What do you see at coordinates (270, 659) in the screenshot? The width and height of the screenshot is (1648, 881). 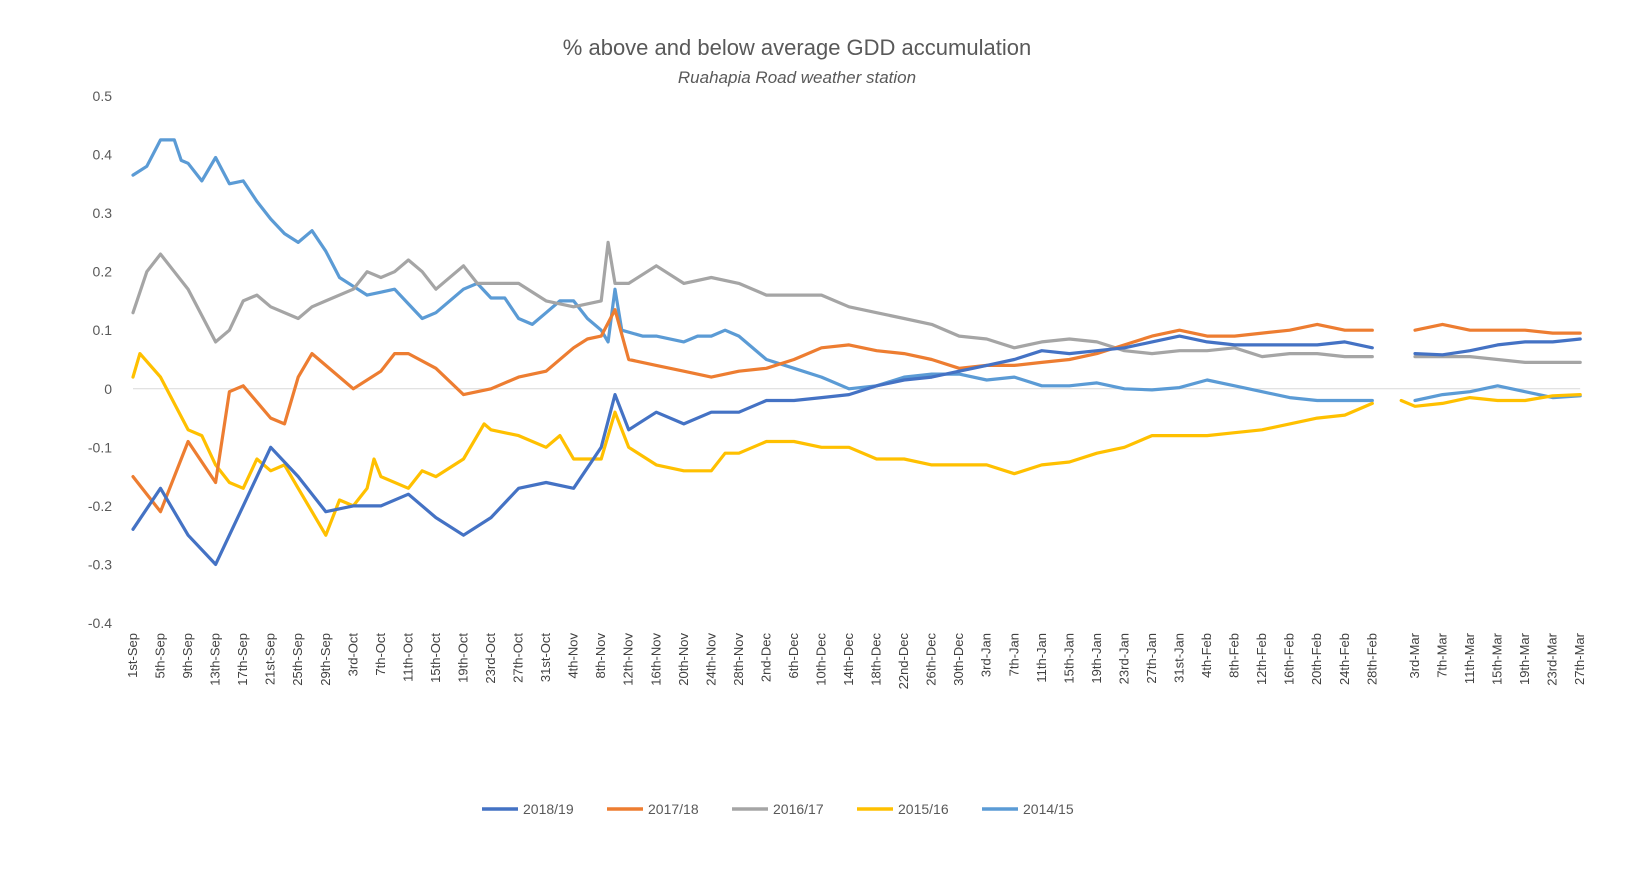 I see `x-tick-label: 21st-Sep` at bounding box center [270, 659].